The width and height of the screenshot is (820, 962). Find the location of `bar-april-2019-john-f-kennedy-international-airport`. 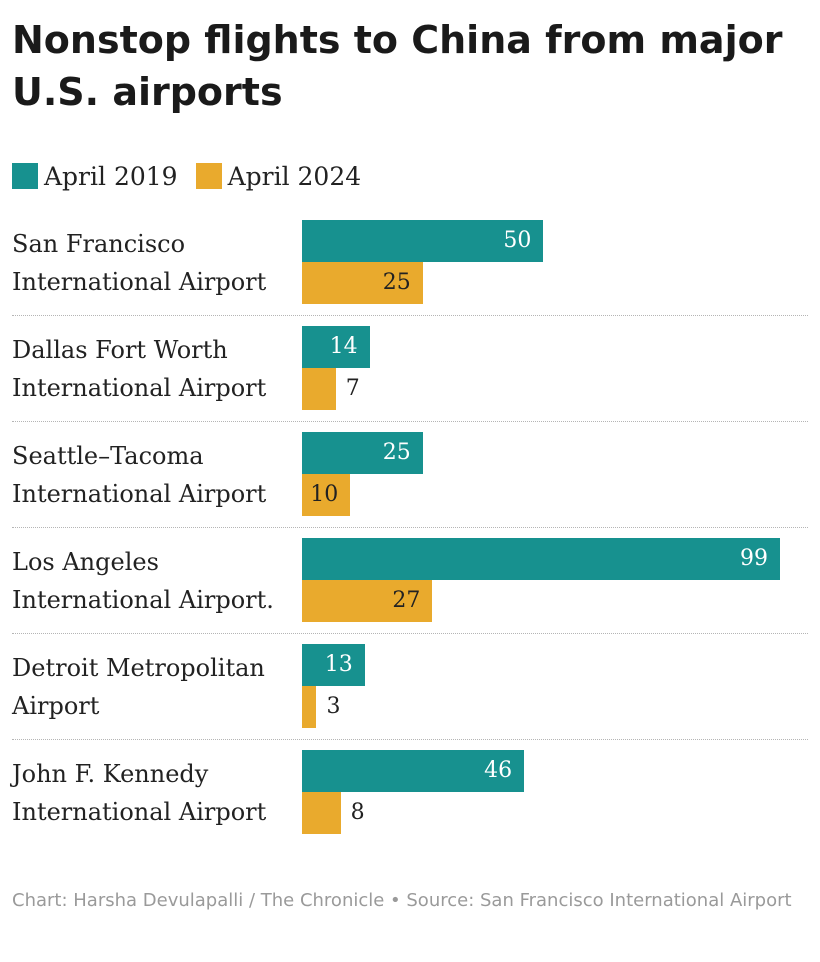

bar-april-2019-john-f-kennedy-international-airport is located at coordinates (413, 771).